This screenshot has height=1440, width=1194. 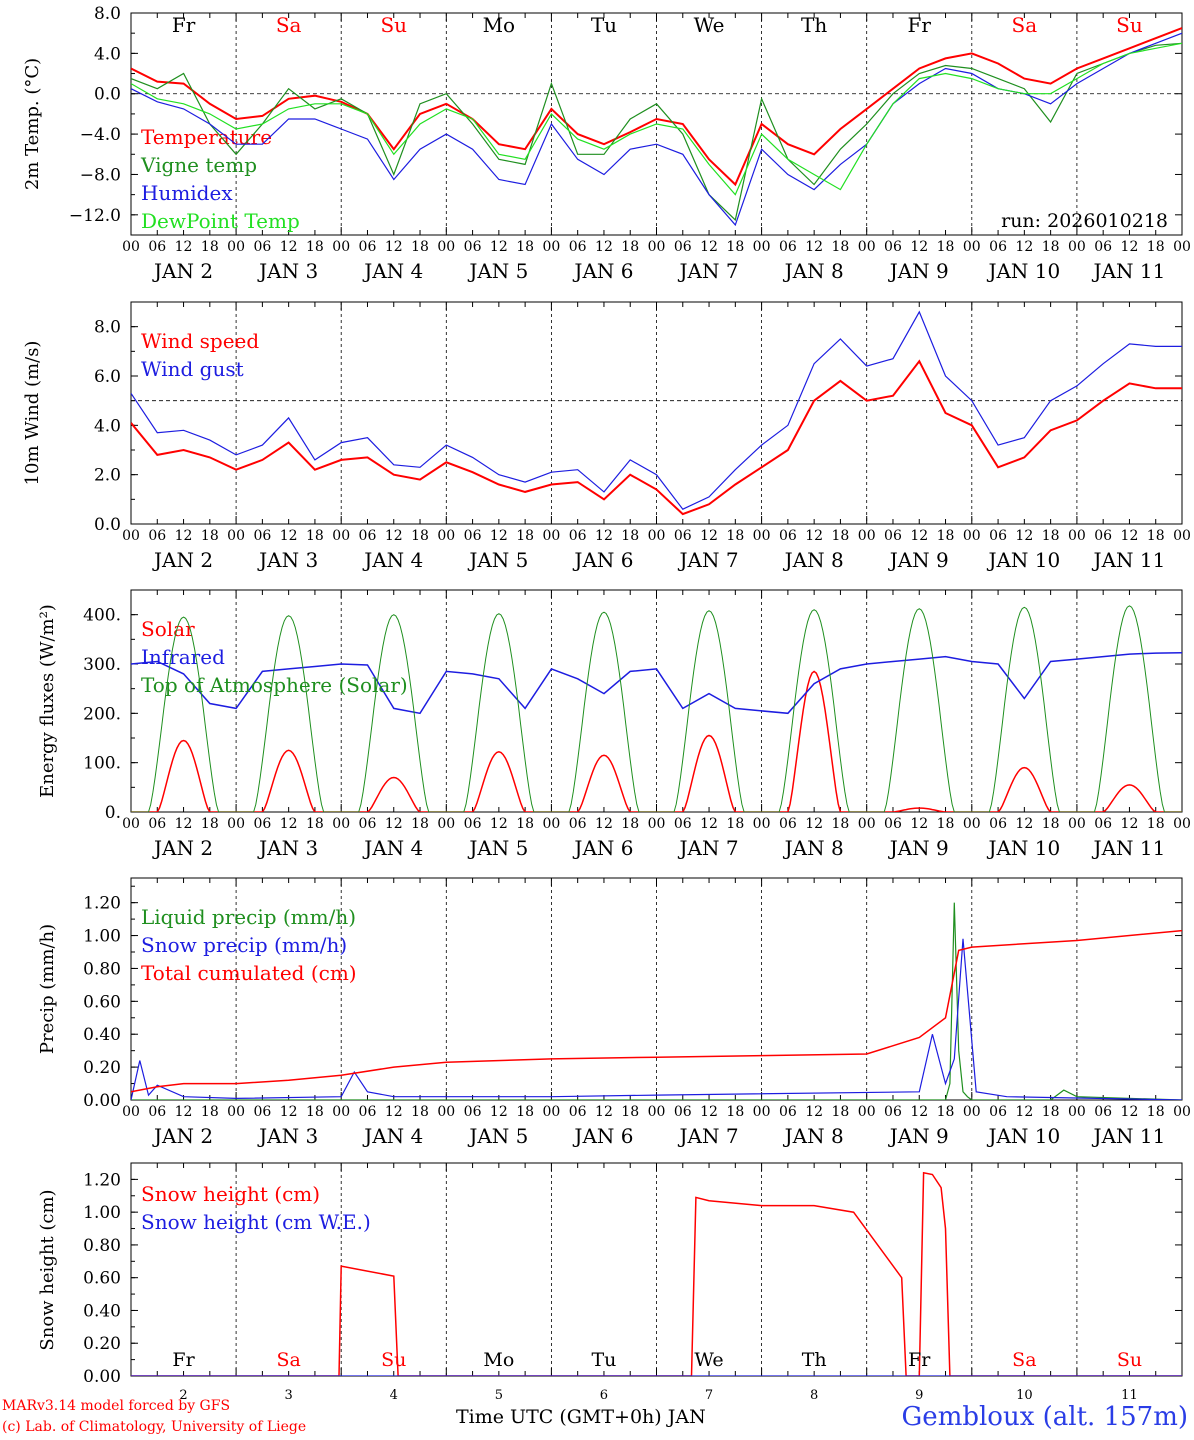 I want to click on x-date-label: JAN 5, so click(x=497, y=560).